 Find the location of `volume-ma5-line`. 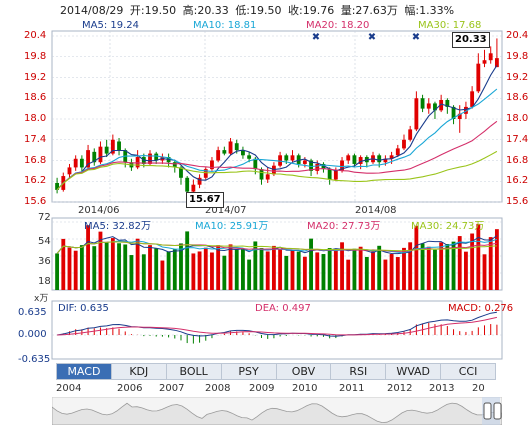

volume-ma5-line is located at coordinates (277, 245).